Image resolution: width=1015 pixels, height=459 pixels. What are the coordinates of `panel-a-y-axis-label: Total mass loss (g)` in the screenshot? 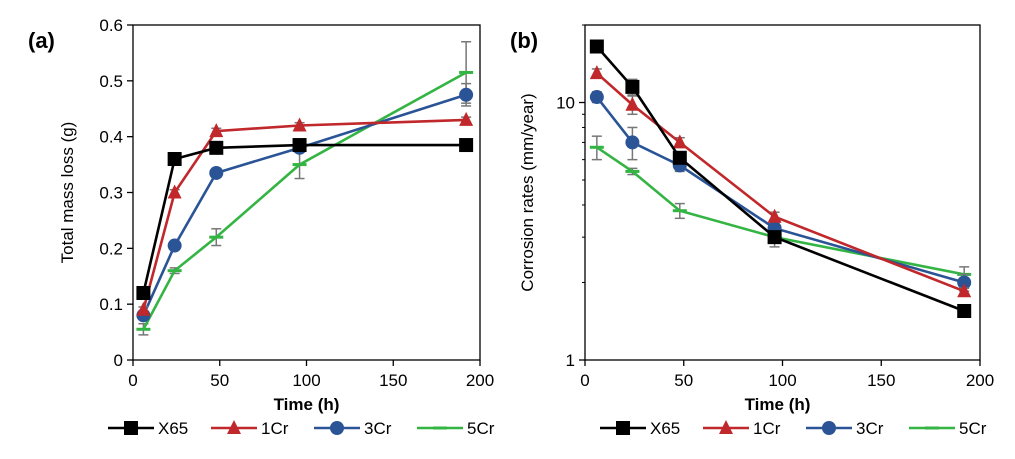 It's located at (67, 193).